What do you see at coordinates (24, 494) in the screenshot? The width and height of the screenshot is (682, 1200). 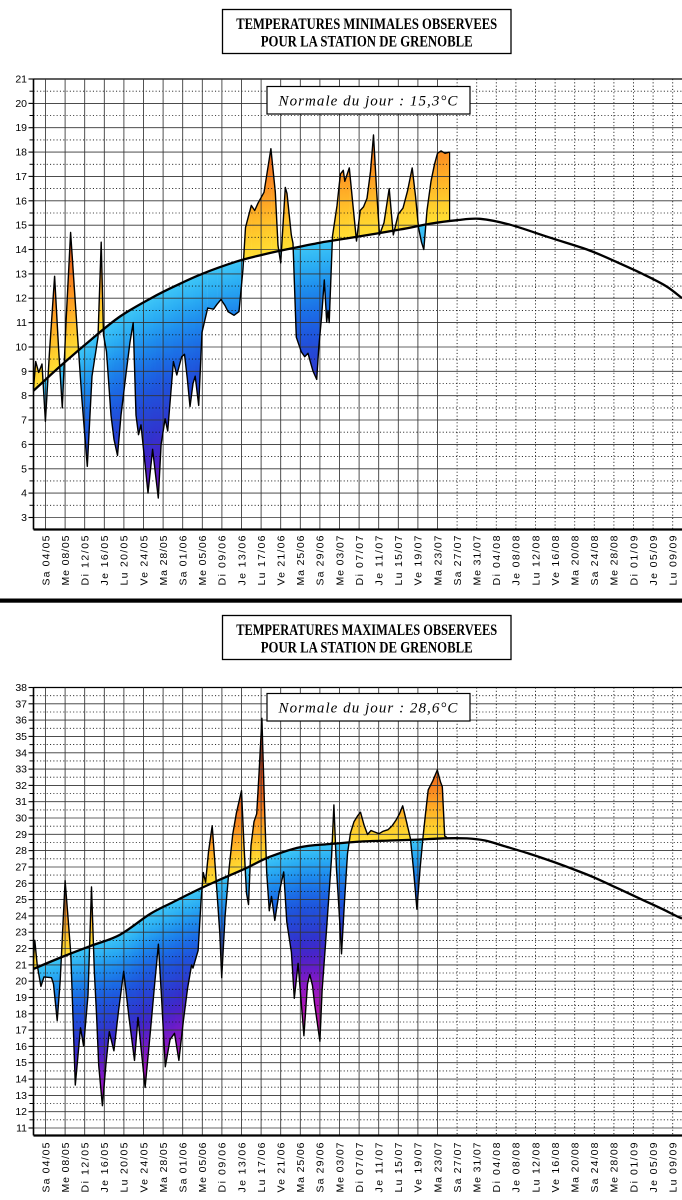 I see `svg-text: 4` at bounding box center [24, 494].